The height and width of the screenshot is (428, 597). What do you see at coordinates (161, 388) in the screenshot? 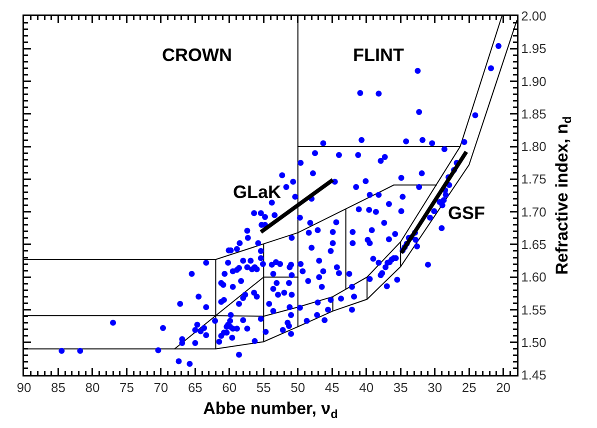
I see `x-tick-label: 70` at bounding box center [161, 388].